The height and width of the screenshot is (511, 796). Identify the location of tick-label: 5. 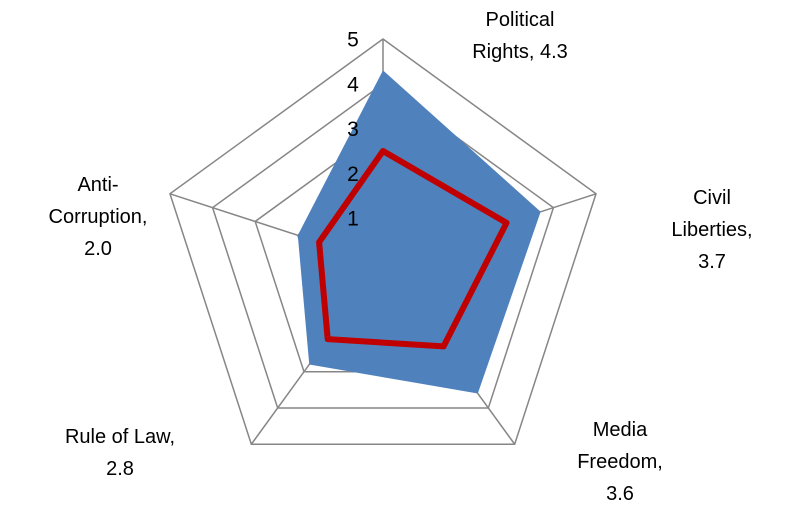
(353, 40).